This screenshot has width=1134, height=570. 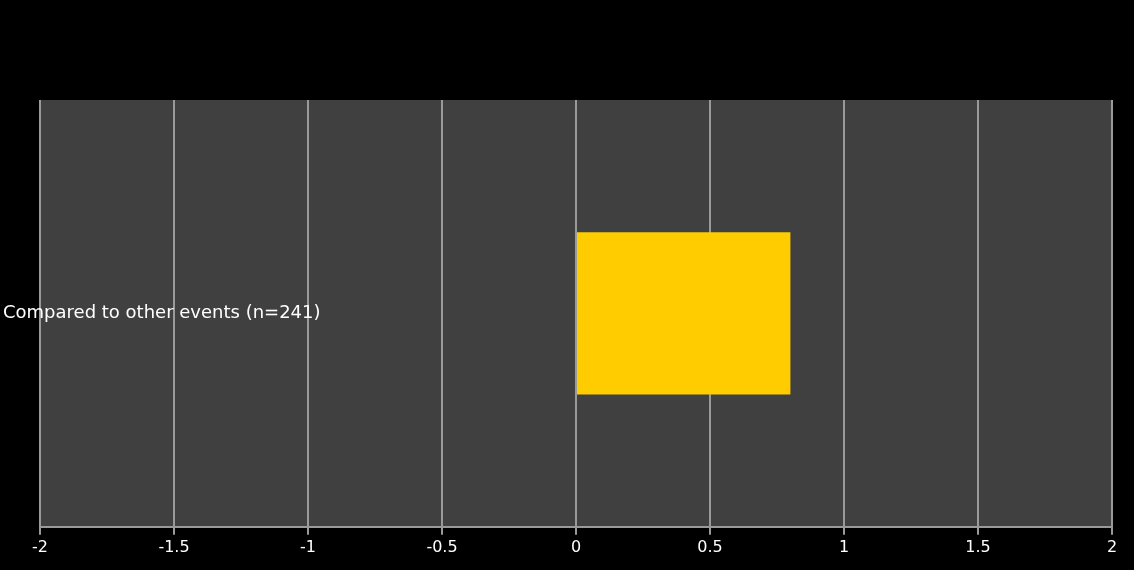 I want to click on x-tick-label: -1.5, so click(x=174, y=546).